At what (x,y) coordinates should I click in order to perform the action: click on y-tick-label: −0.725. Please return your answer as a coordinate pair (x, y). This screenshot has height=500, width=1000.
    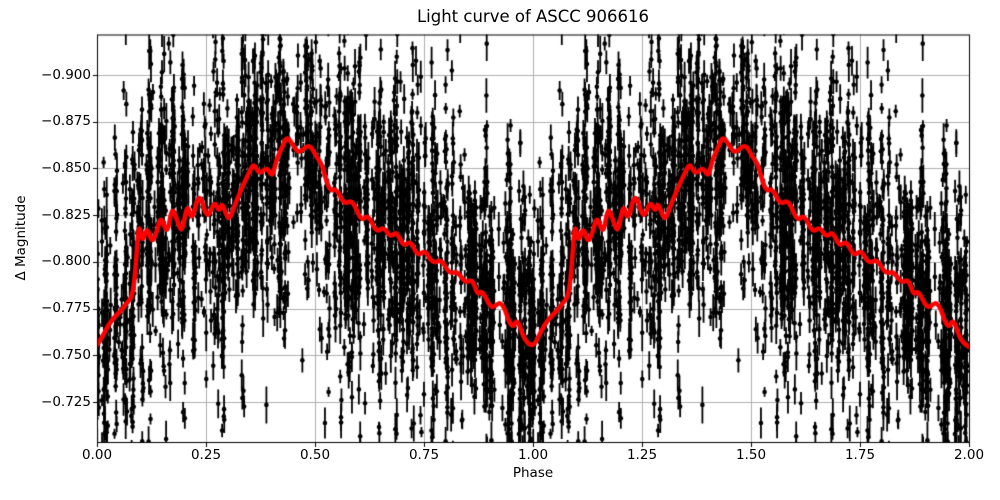
    Looking at the image, I should click on (66, 401).